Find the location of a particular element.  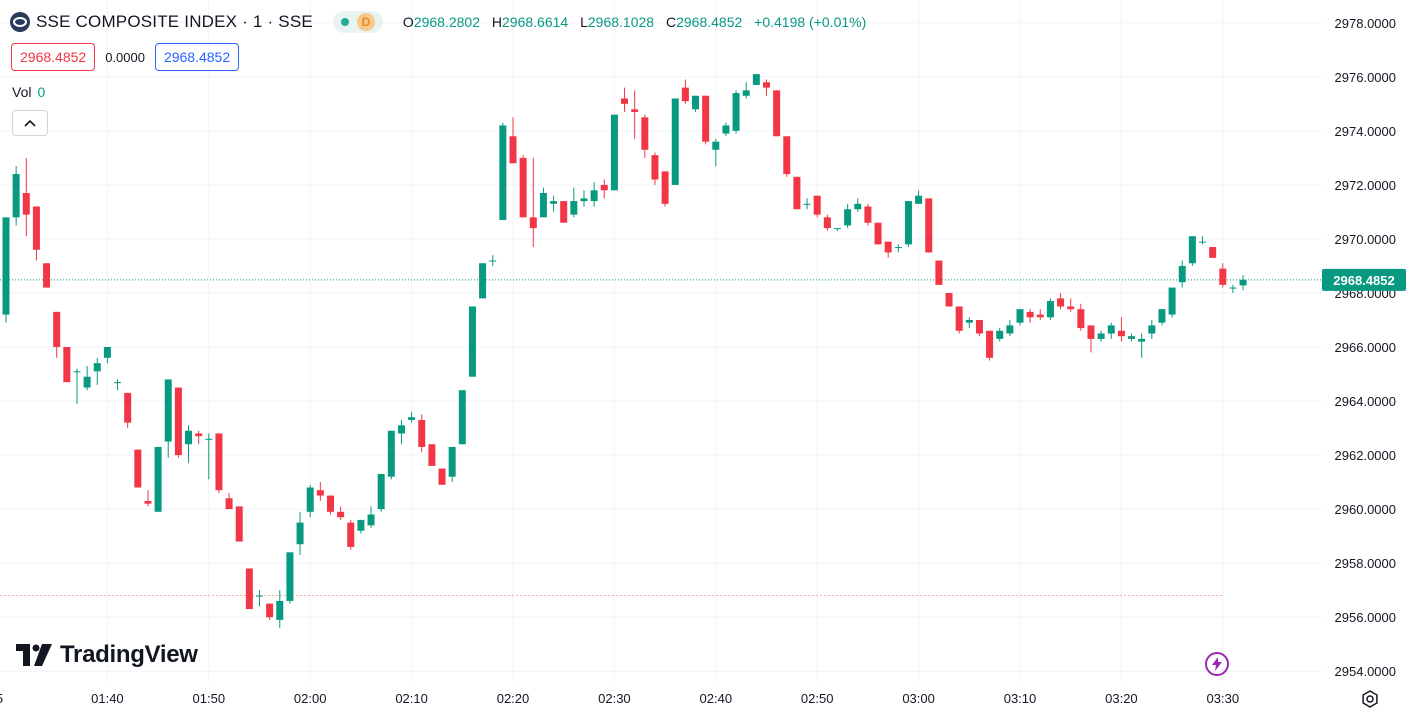

x-tick-label: 02:50 is located at coordinates (817, 698).